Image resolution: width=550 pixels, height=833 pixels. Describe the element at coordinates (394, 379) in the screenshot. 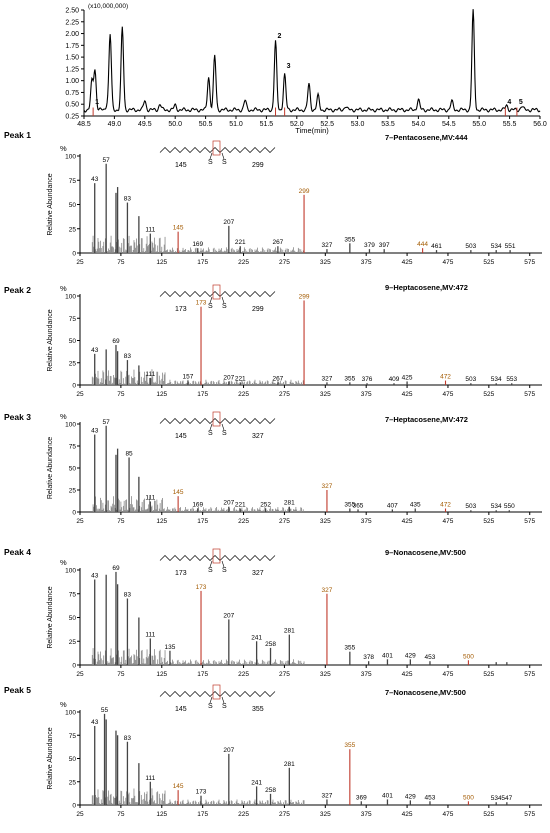

I see `peak-mz-label: 409` at that location.